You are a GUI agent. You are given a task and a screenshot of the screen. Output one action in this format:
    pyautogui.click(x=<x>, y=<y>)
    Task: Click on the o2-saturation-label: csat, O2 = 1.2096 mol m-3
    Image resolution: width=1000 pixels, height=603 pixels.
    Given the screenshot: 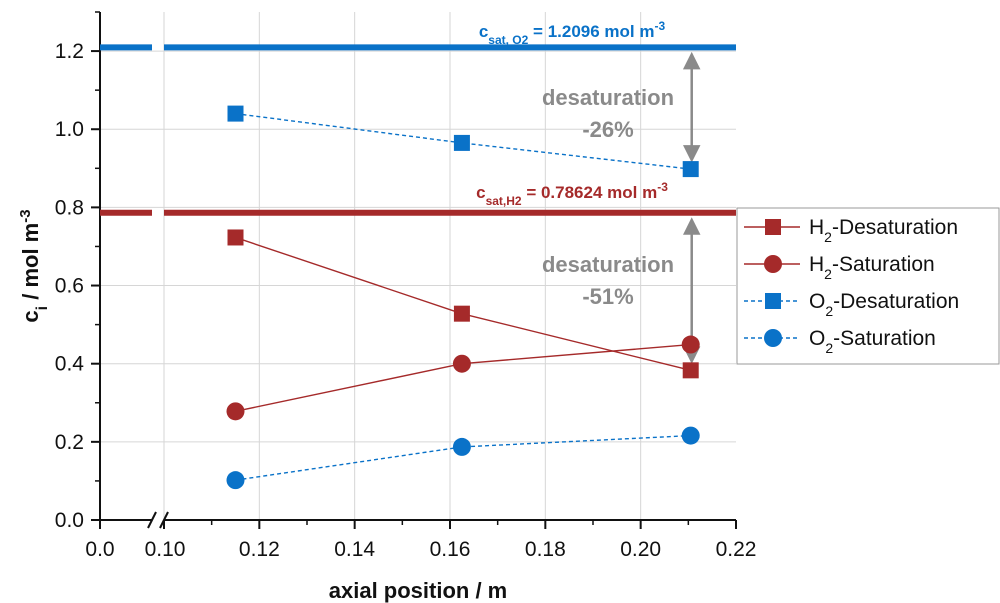 What is the action you would take?
    pyautogui.click(x=572, y=33)
    